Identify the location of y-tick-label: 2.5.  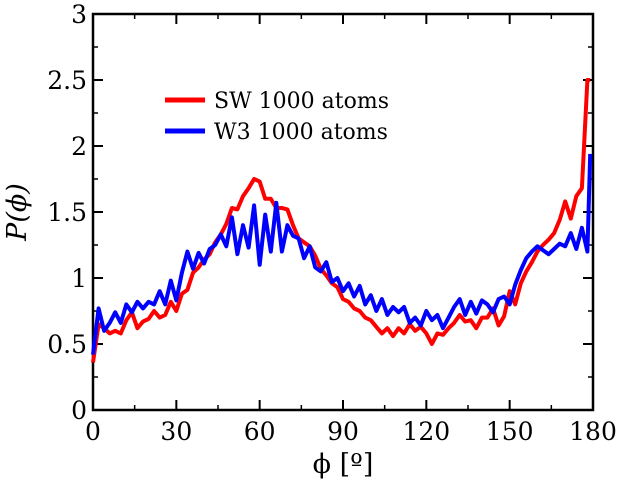
(67, 80).